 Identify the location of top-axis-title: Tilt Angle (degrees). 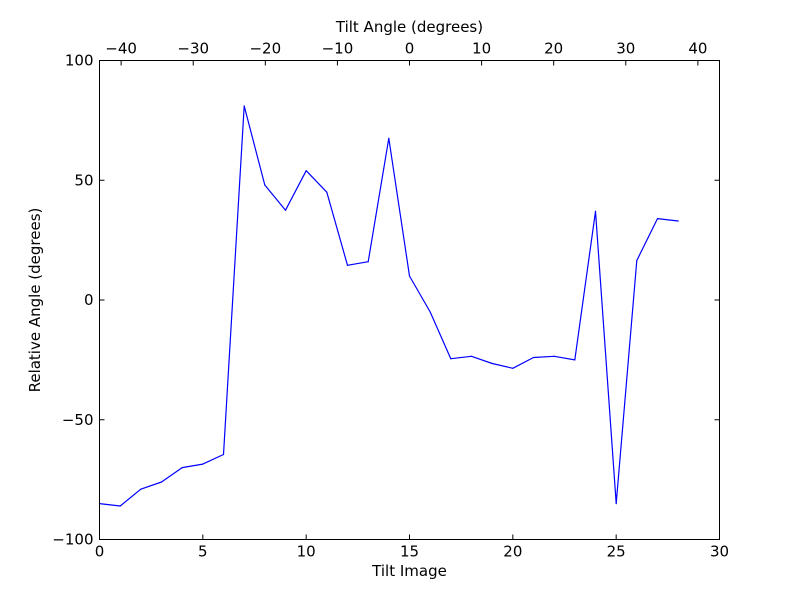
(409, 27).